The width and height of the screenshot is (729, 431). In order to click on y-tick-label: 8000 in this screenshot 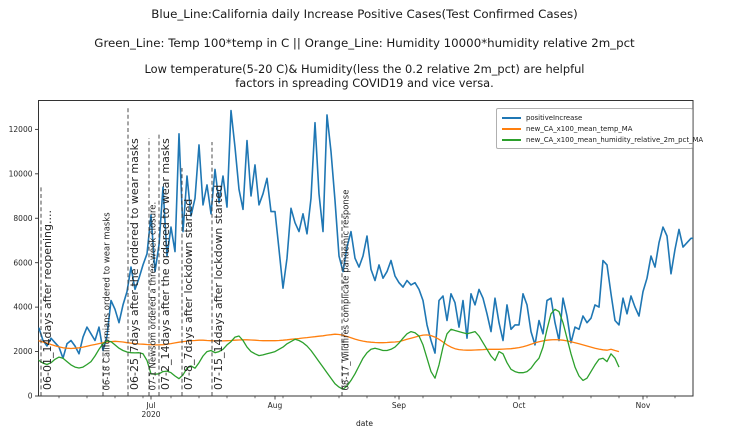, I will do `click(22, 218)`.